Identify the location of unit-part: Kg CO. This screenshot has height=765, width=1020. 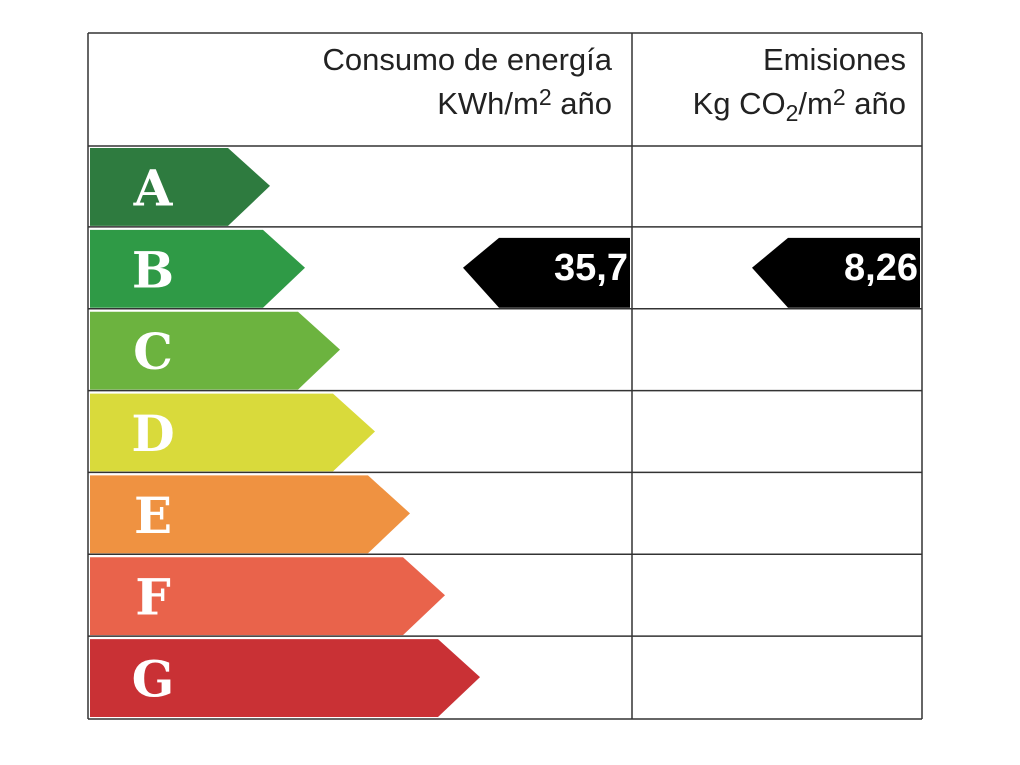
(739, 103).